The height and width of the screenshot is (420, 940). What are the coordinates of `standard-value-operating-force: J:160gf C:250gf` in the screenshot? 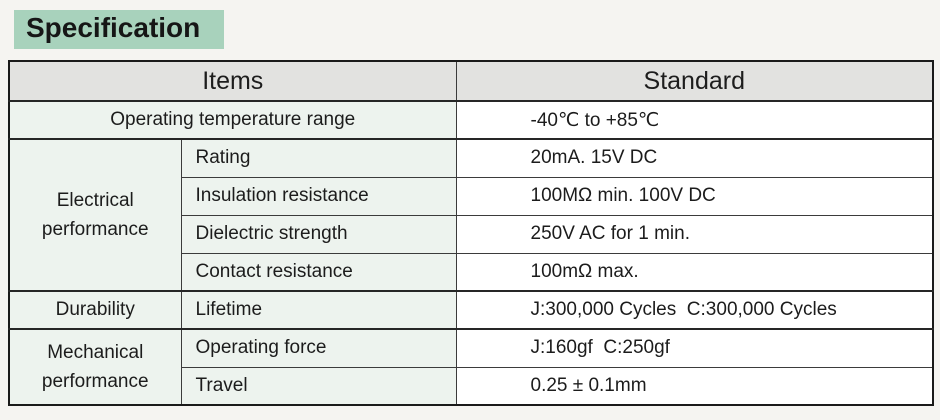 It's located at (694, 348).